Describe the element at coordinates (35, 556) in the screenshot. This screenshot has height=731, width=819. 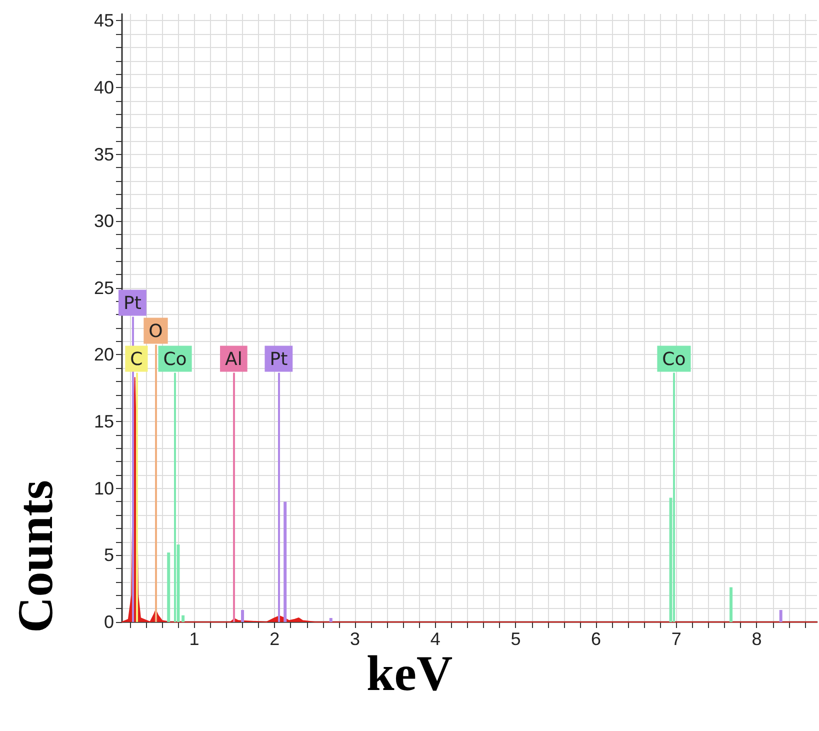
I see `y-axis-title: Counts` at that location.